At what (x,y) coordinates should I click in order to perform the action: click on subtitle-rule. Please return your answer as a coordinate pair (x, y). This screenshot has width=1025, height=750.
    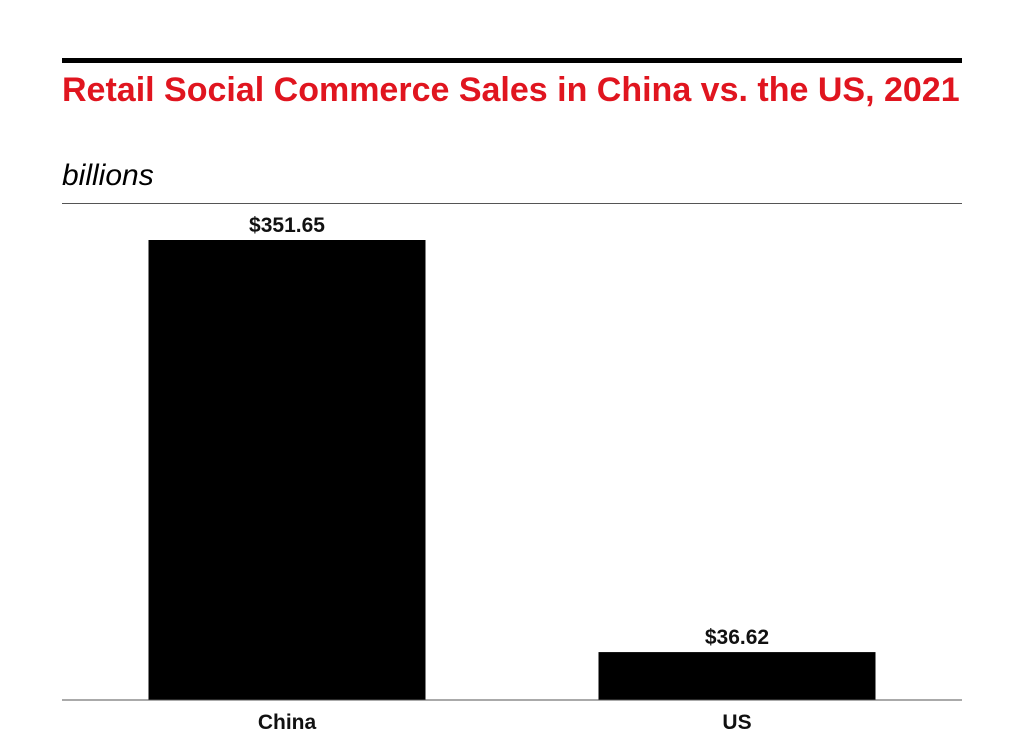
    Looking at the image, I should click on (512, 203).